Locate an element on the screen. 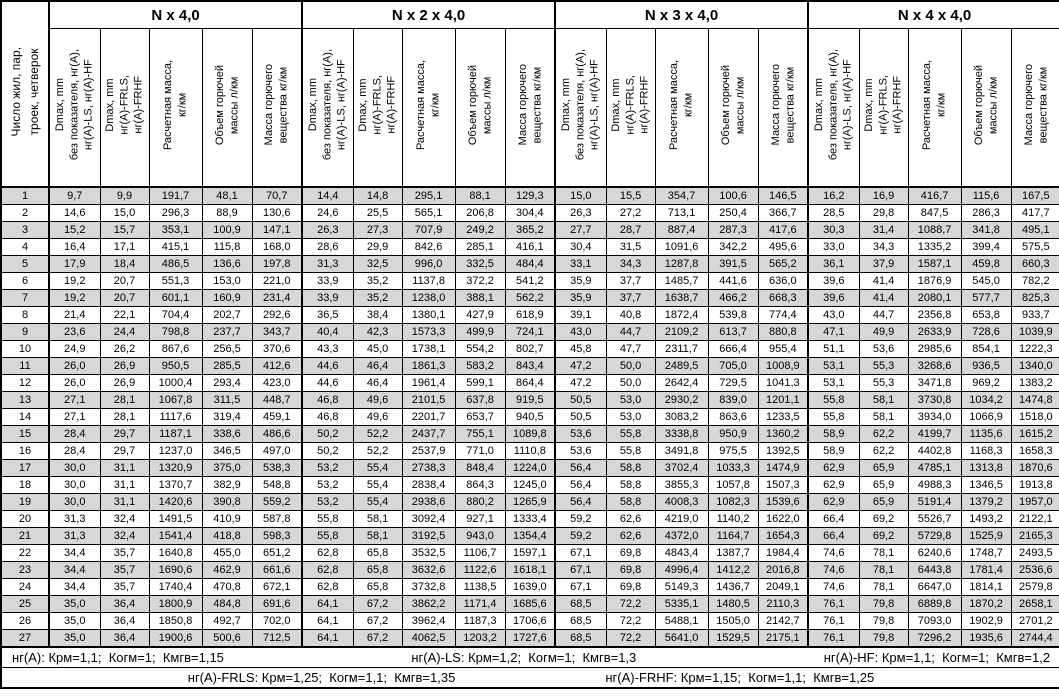 This screenshot has width=1059, height=697. cell: 771,0 is located at coordinates (480, 451).